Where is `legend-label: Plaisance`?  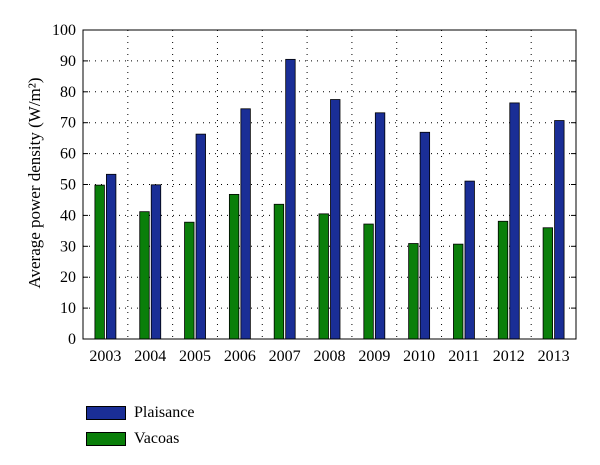 legend-label: Plaisance is located at coordinates (164, 412).